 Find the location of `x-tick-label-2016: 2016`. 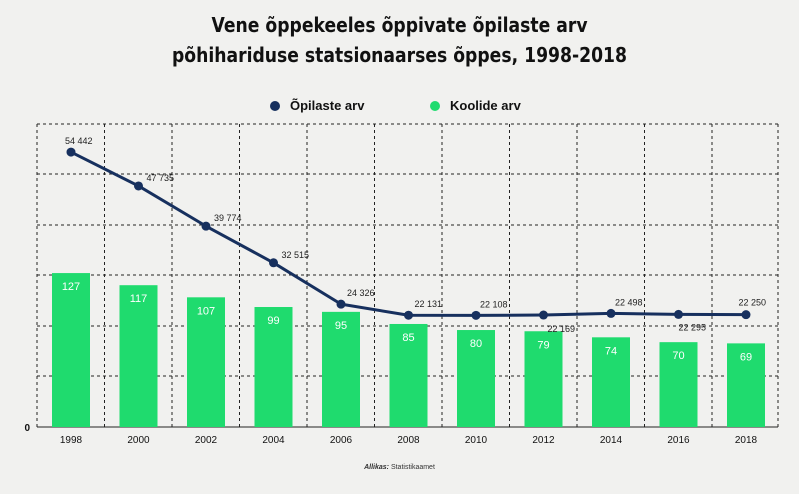

x-tick-label-2016: 2016 is located at coordinates (678, 440).